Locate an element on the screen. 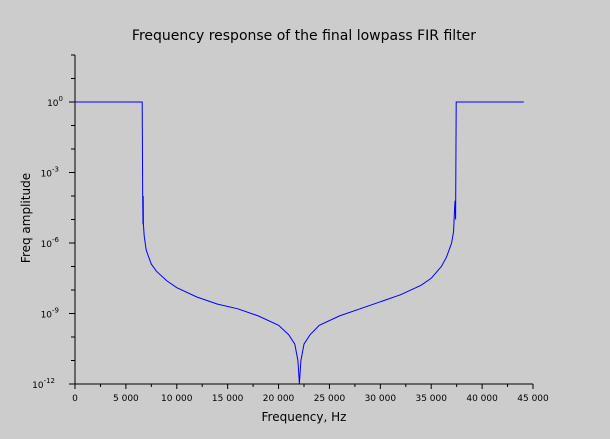  x-tick-label: 20 000 is located at coordinates (279, 399).